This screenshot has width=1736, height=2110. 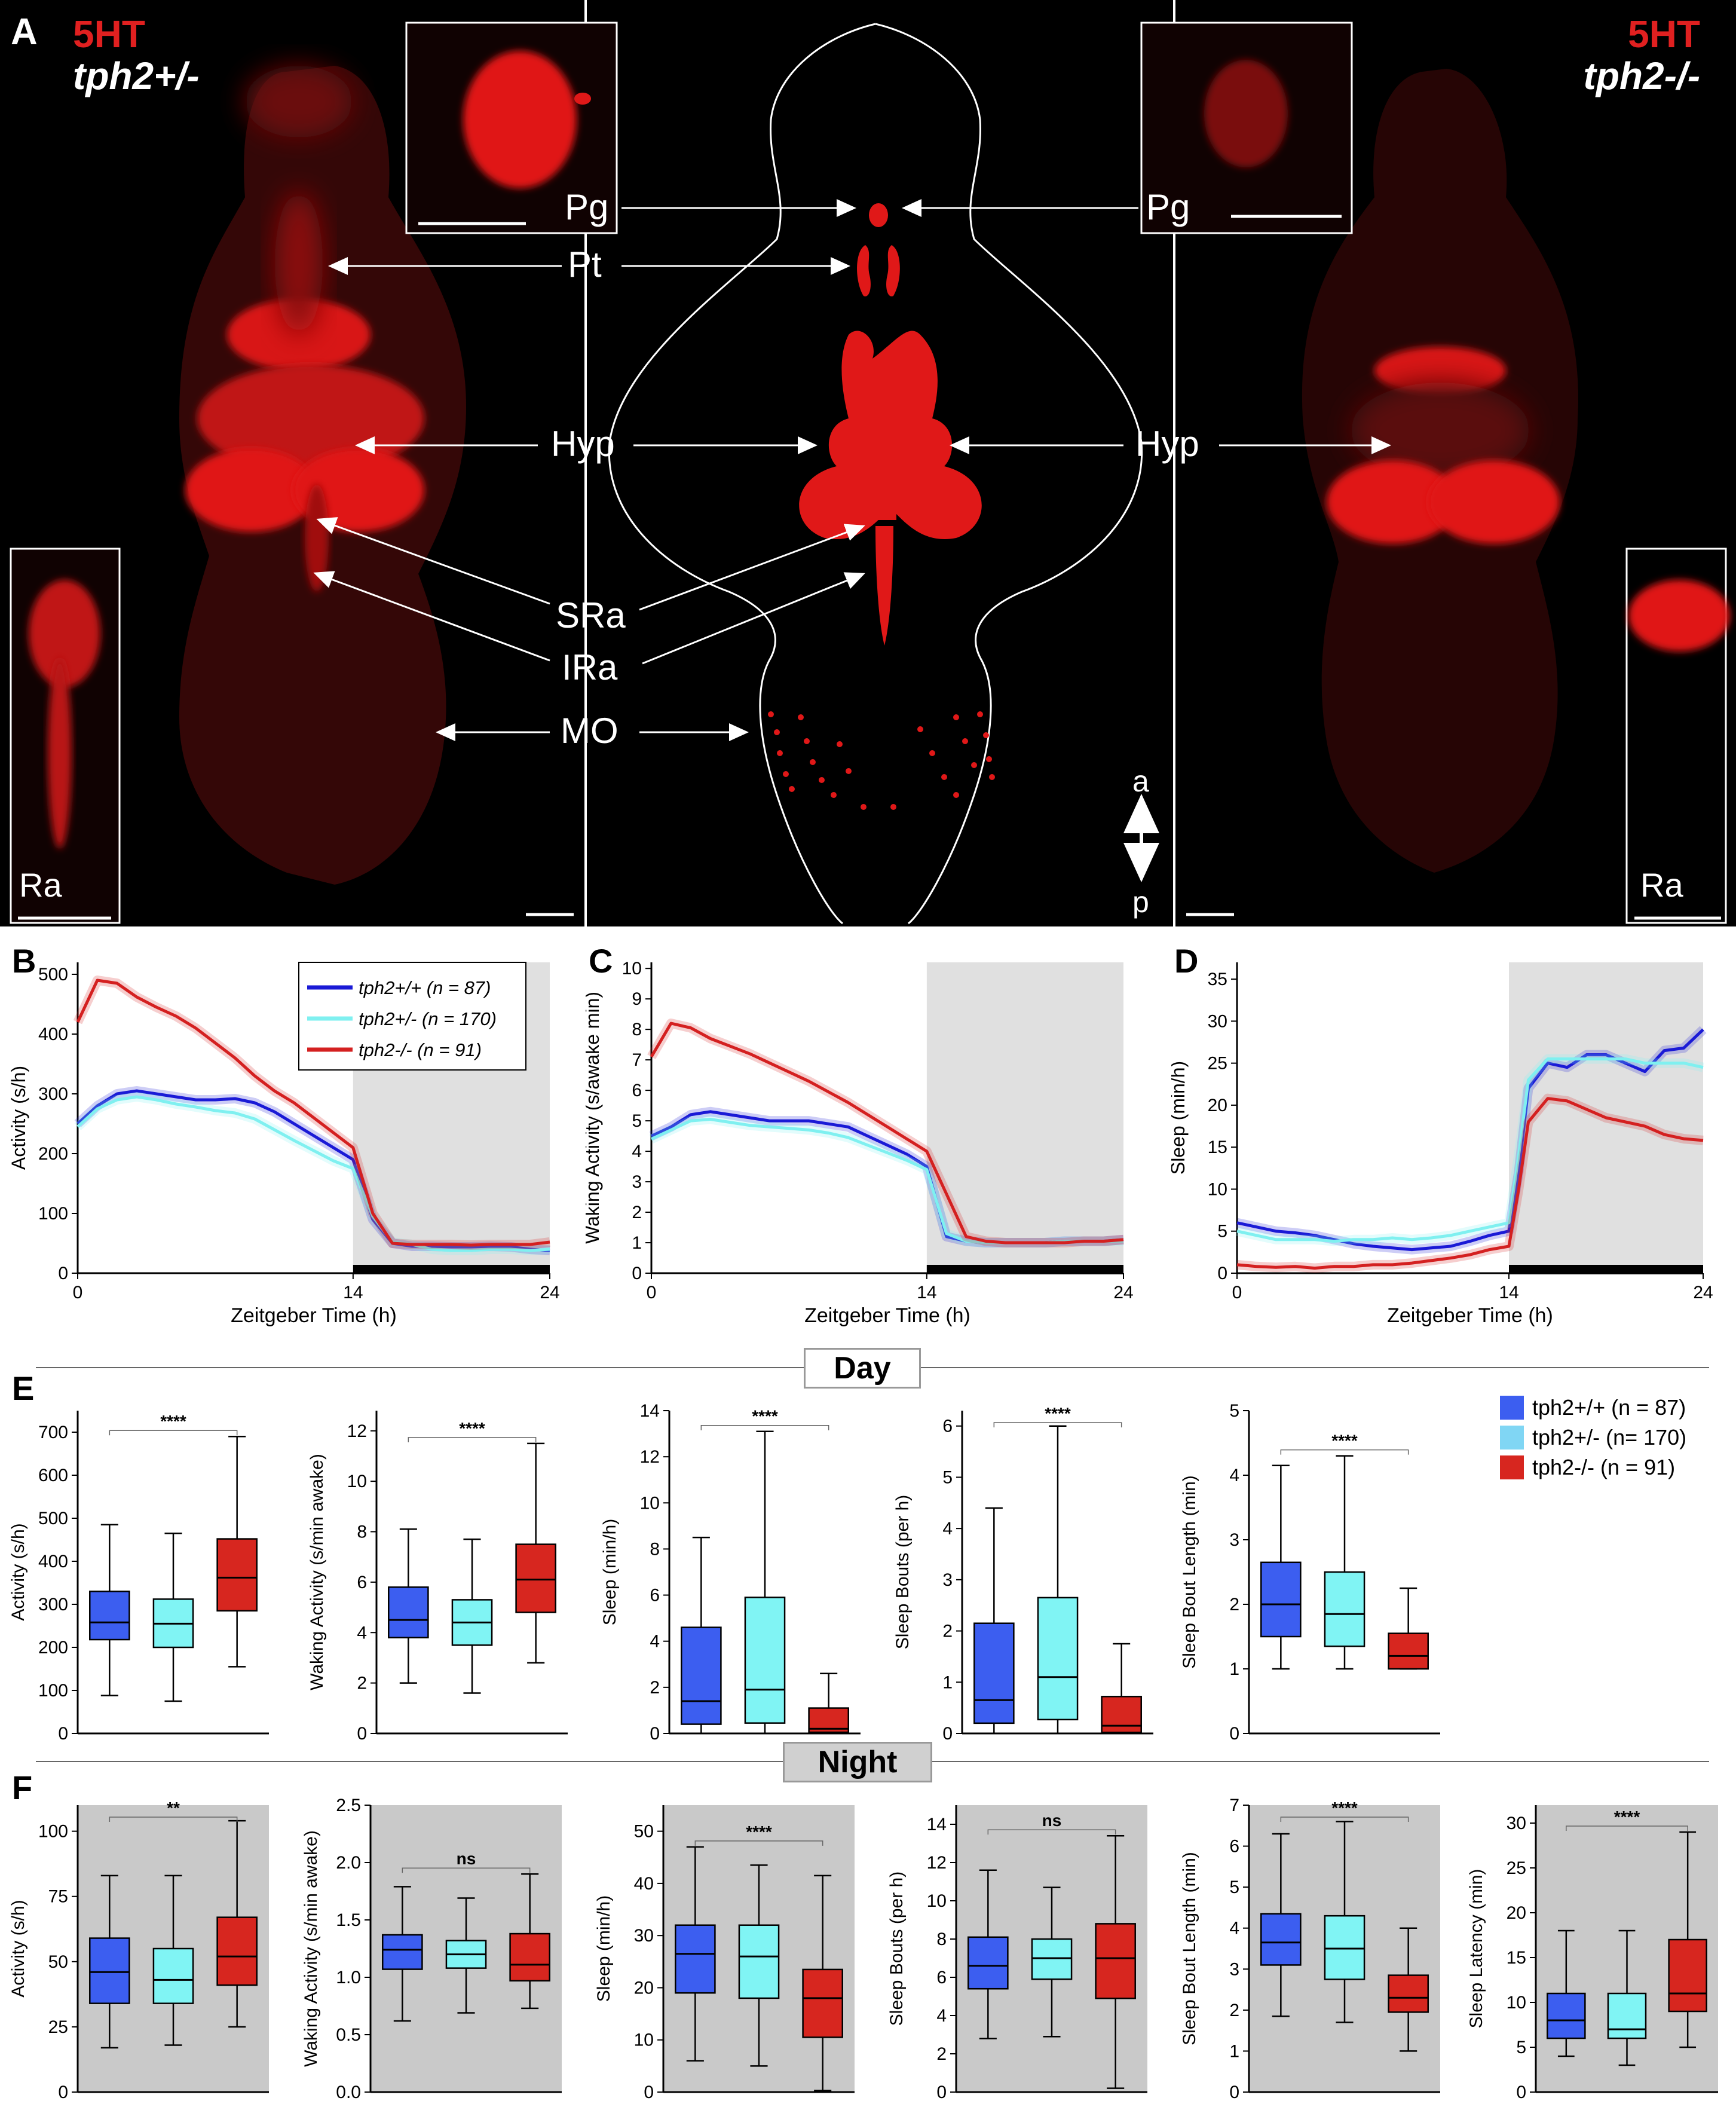 I want to click on chart-e-sleep-bout-length: 0 1 2 3 4 5 Sleep Bout Length (min) ****, so click(x=1310, y=1572).